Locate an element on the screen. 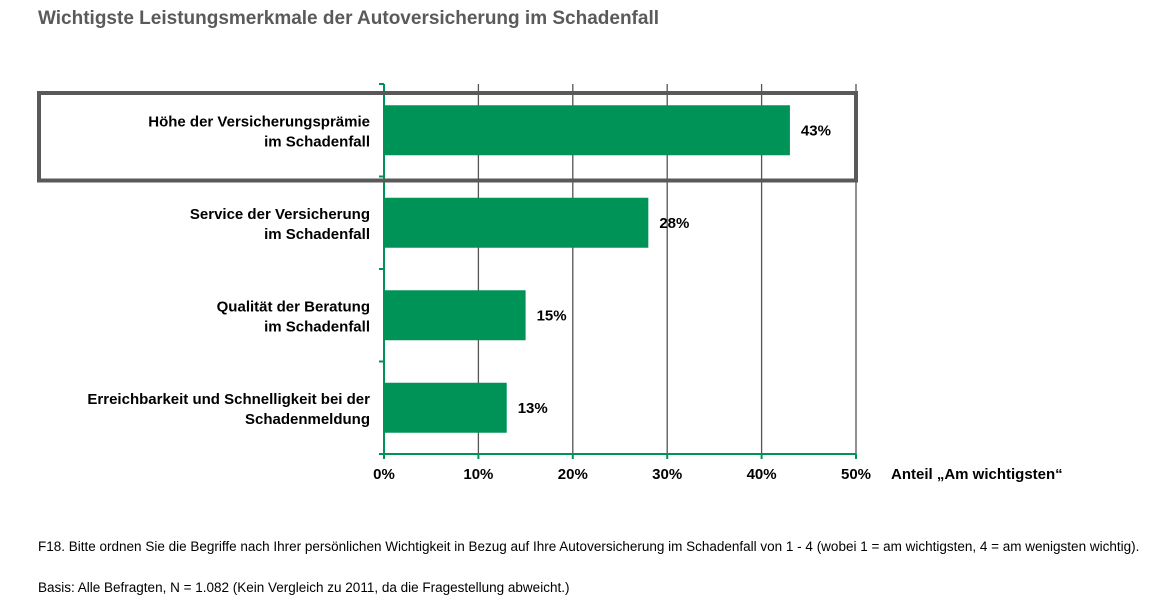  highlight-box is located at coordinates (447, 137).